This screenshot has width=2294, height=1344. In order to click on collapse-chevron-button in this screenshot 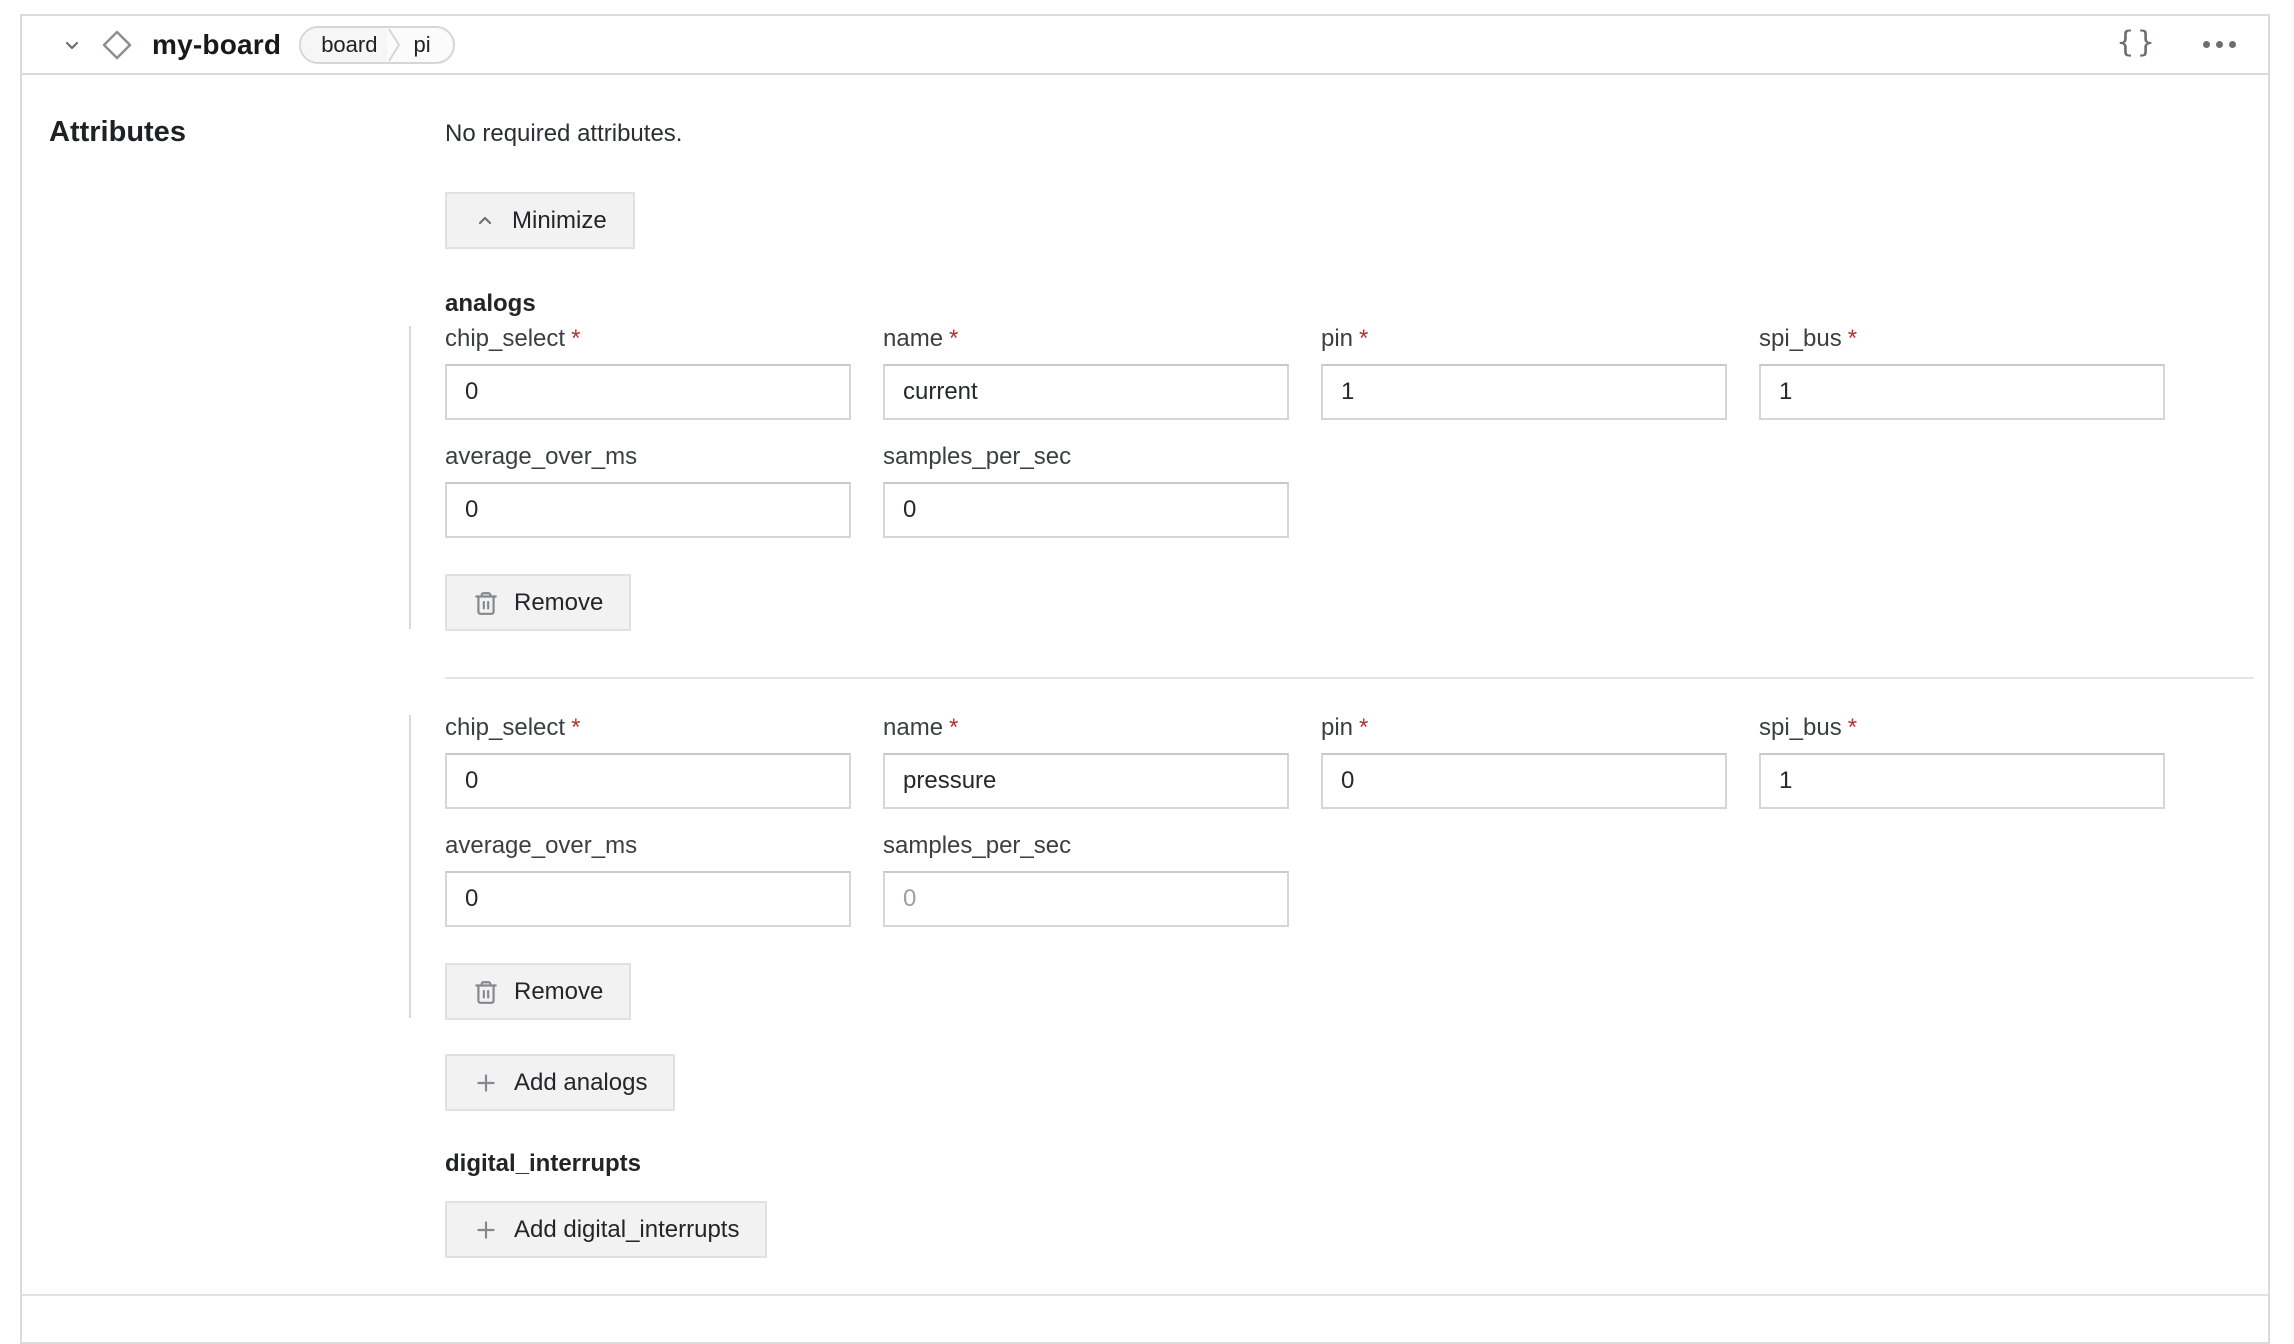, I will do `click(72, 45)`.